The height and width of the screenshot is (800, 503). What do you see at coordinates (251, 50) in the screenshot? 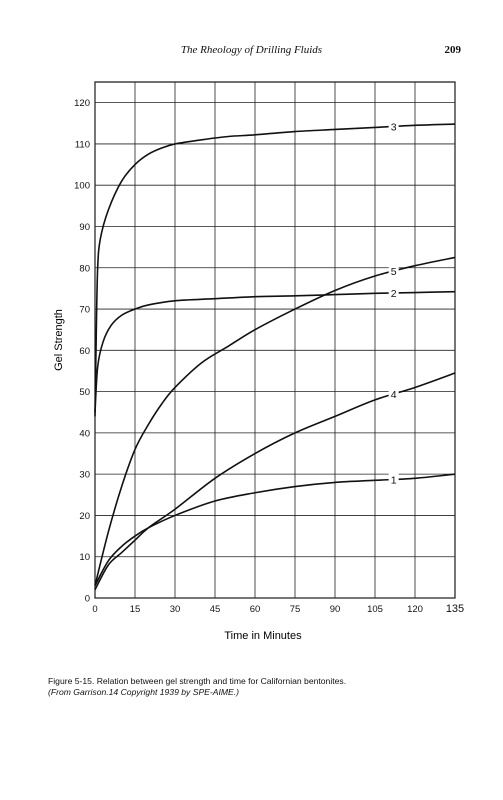
I see `page-header-title: The Rheology of Drilling Fluids` at bounding box center [251, 50].